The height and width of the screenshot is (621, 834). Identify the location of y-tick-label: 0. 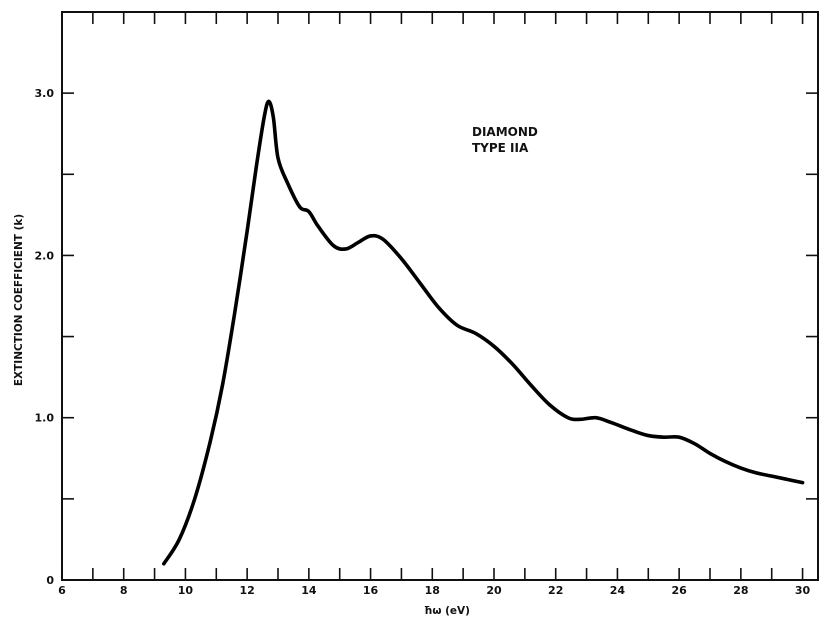
(50, 580).